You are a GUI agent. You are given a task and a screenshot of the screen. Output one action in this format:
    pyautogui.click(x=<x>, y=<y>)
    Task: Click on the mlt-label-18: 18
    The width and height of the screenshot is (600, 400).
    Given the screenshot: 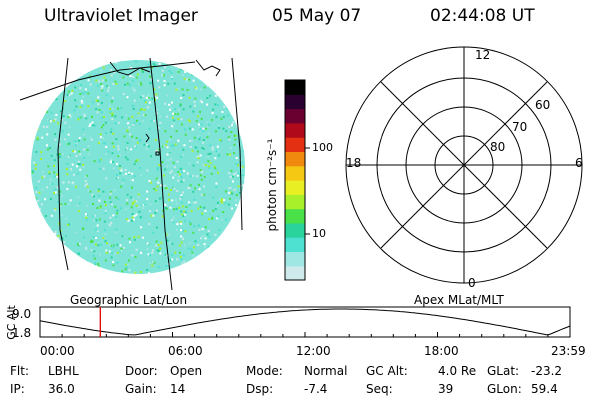 What is the action you would take?
    pyautogui.click(x=354, y=163)
    